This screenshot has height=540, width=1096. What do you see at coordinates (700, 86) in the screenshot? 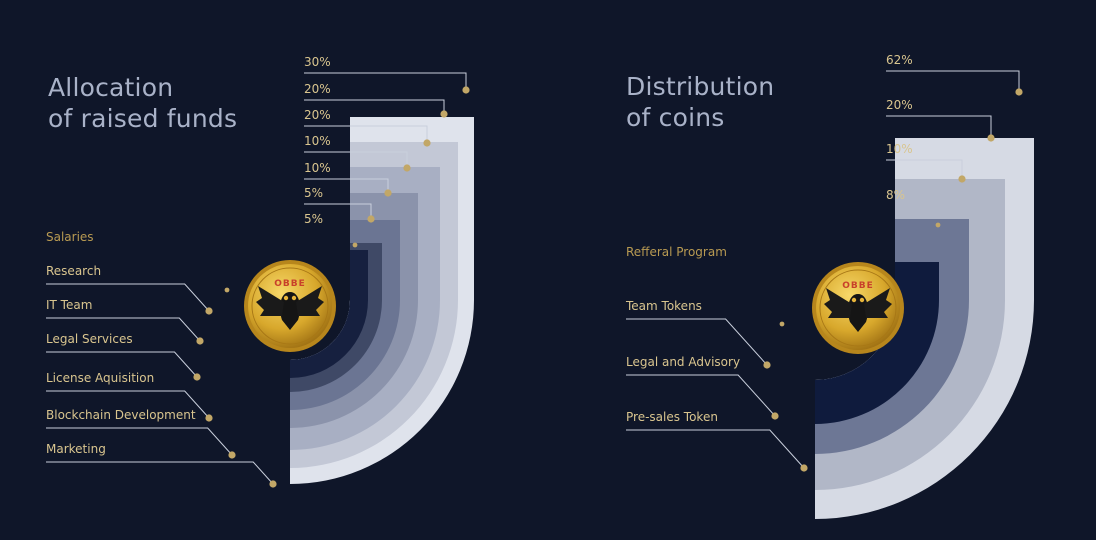
I see `title-line: Distribution` at bounding box center [700, 86].